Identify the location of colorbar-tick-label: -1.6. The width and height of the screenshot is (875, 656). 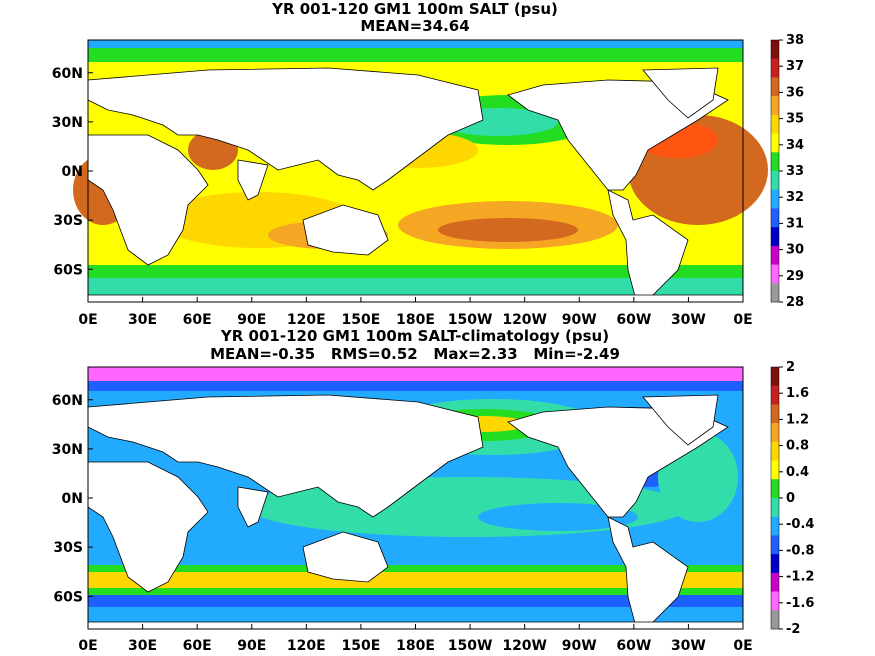
(800, 603).